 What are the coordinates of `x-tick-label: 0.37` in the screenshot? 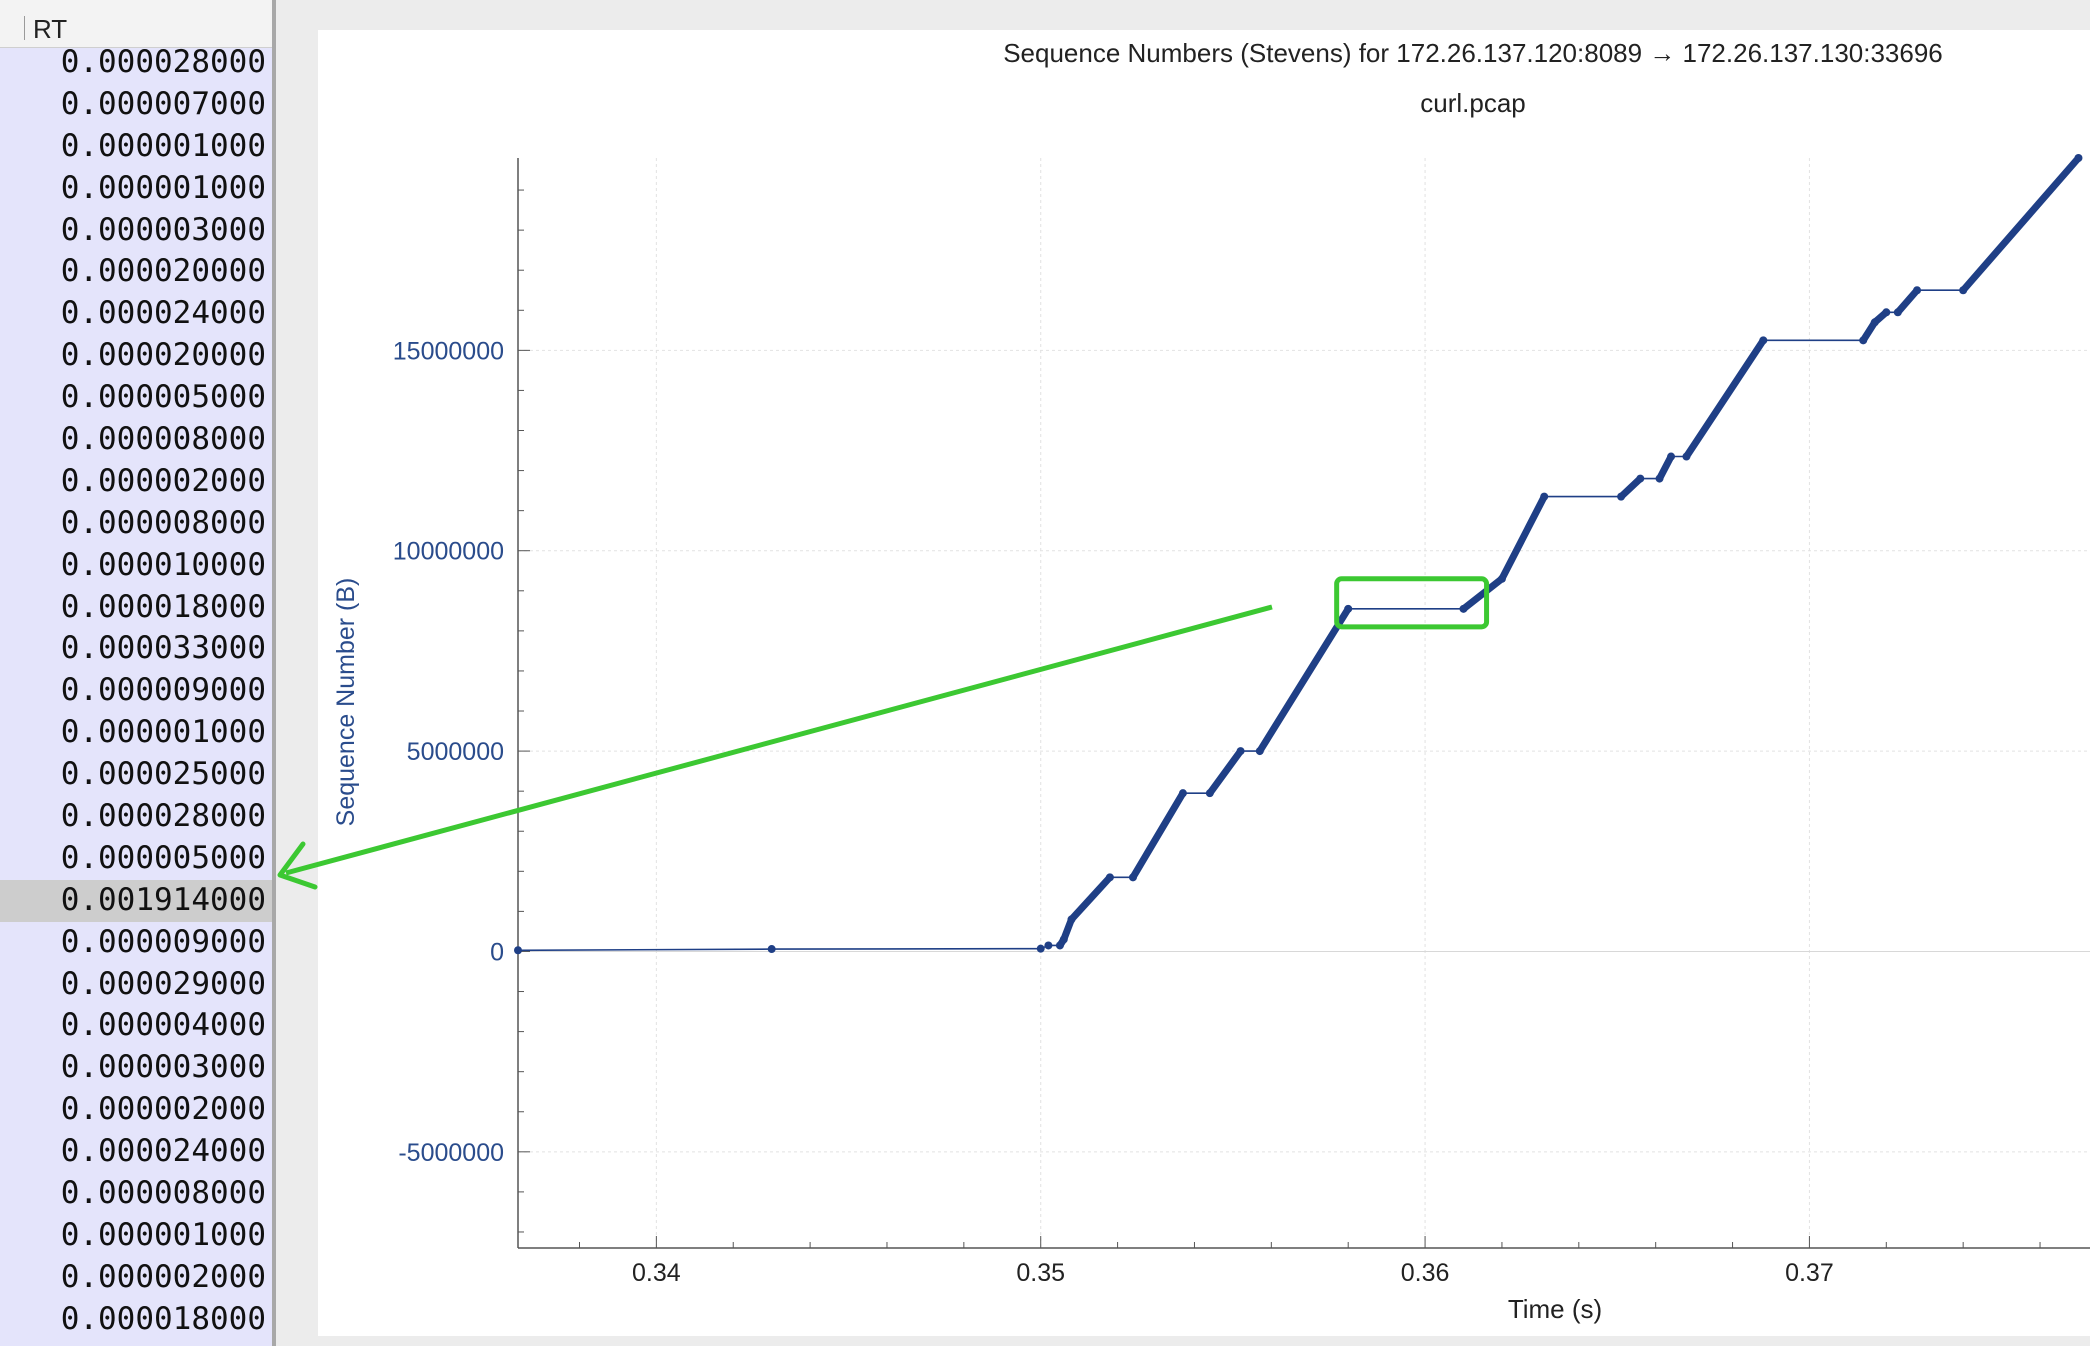 It's located at (1809, 1273).